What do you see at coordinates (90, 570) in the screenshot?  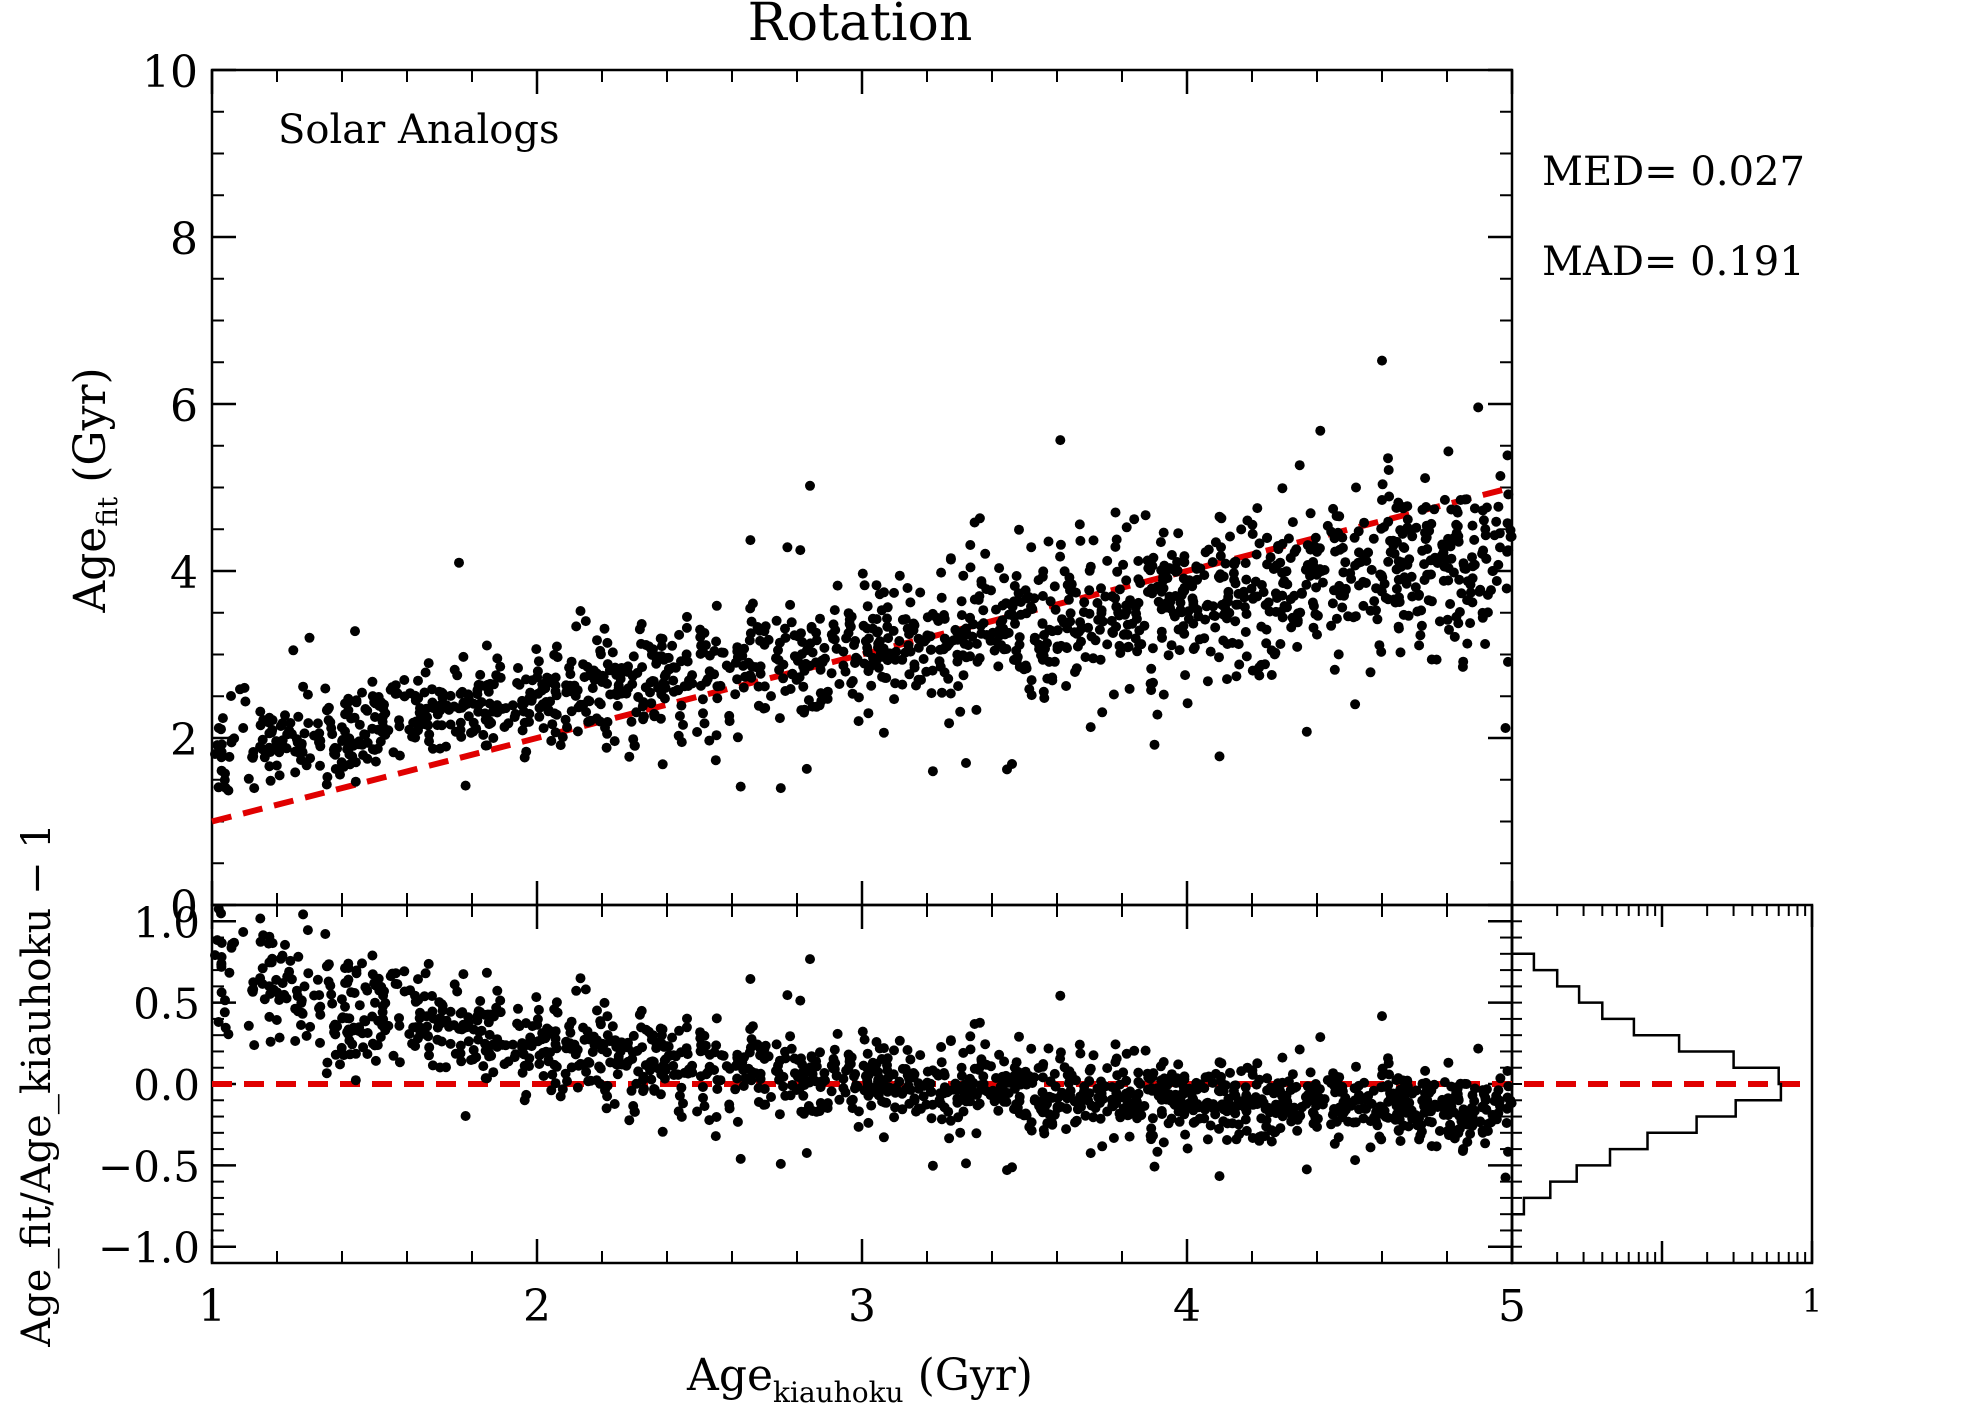 I see `top-y-label-main: Age` at bounding box center [90, 570].